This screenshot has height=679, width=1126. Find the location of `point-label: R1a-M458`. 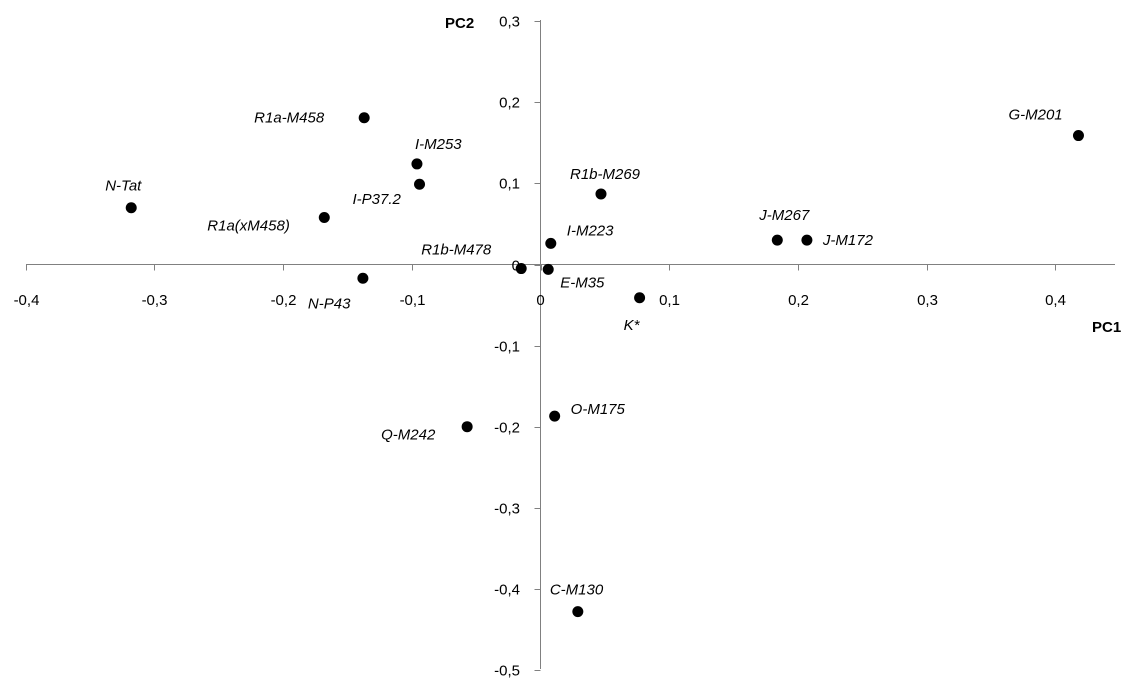

point-label: R1a-M458 is located at coordinates (289, 118).